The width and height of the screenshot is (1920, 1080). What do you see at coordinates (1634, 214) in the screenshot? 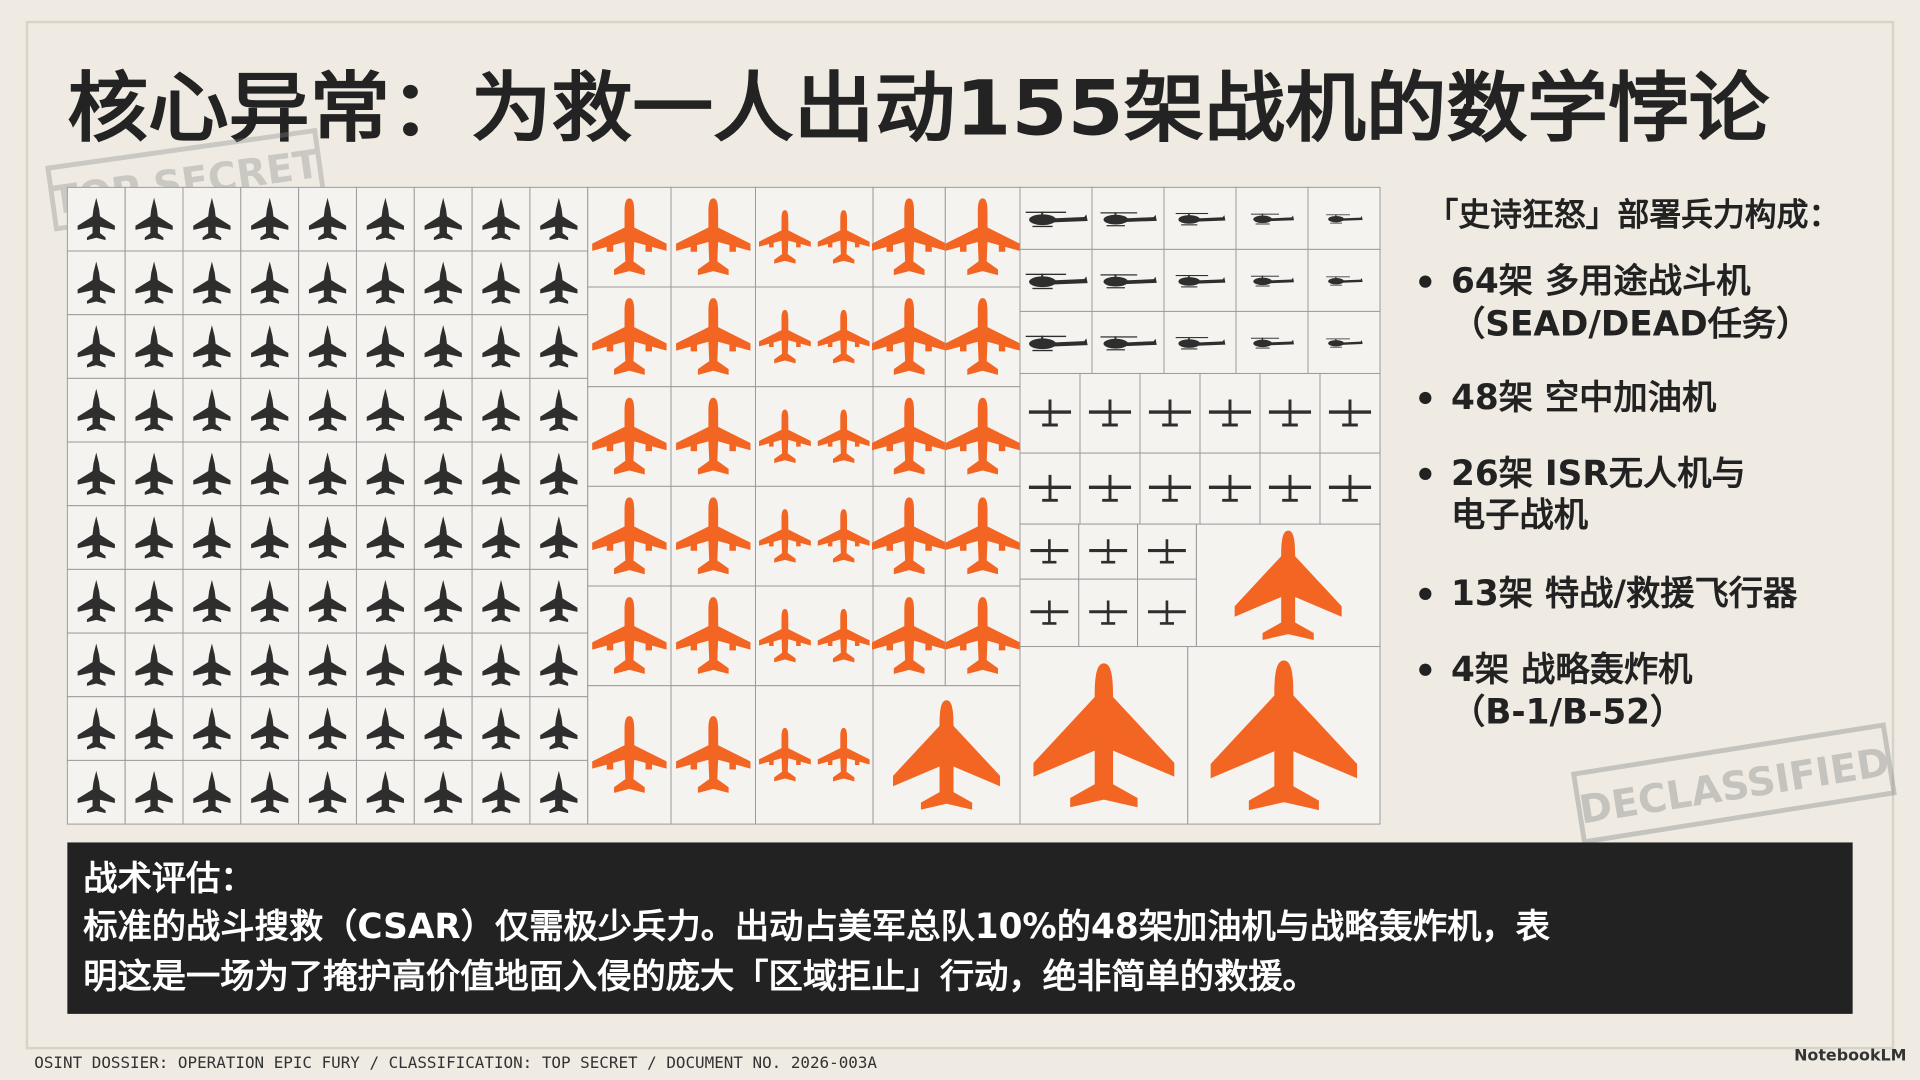
I see `legend-heading: 「史诗狂怒」部署兵力构成：` at bounding box center [1634, 214].